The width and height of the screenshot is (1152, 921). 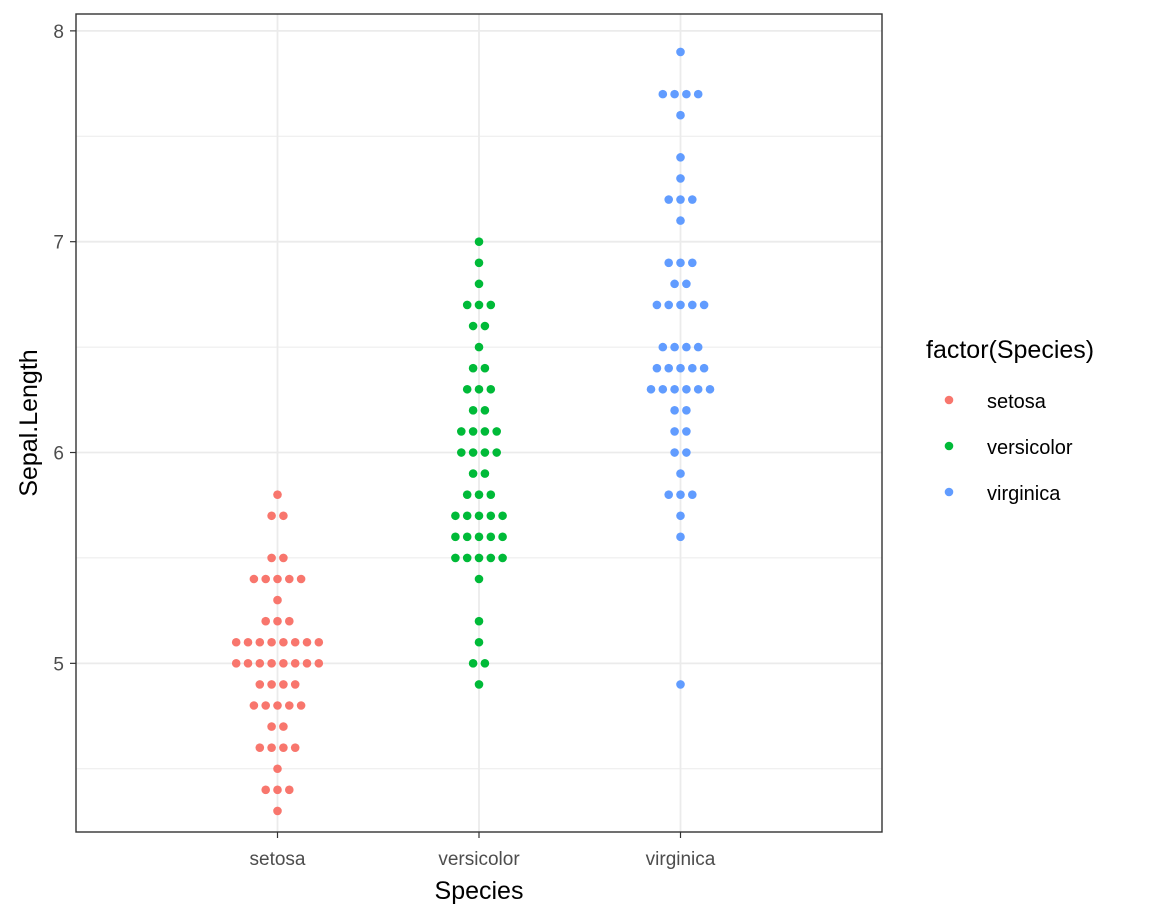 What do you see at coordinates (1010, 350) in the screenshot?
I see `legend-title: factor(Species)` at bounding box center [1010, 350].